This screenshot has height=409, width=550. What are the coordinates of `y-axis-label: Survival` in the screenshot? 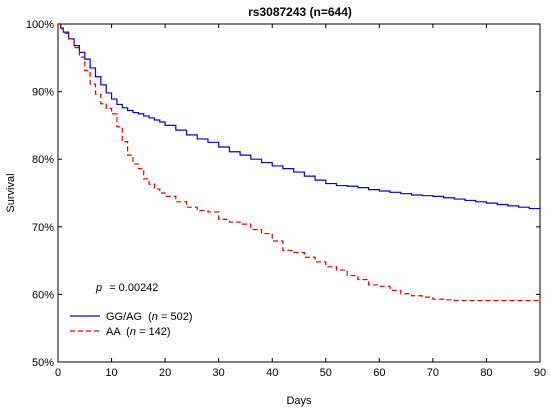 It's located at (11, 192).